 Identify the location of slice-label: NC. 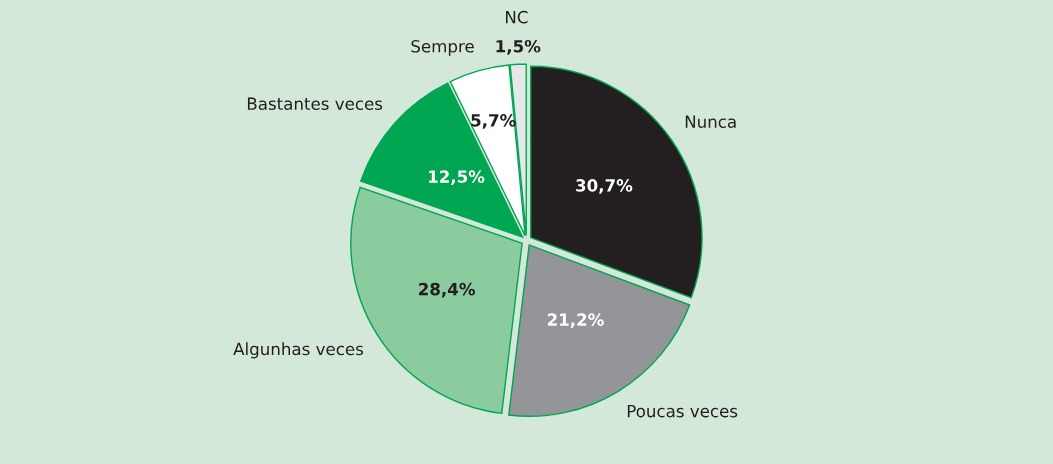
(516, 17).